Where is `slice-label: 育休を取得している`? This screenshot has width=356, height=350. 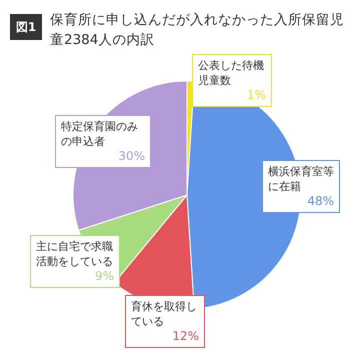 slice-label: 育休を取得している is located at coordinates (164, 314).